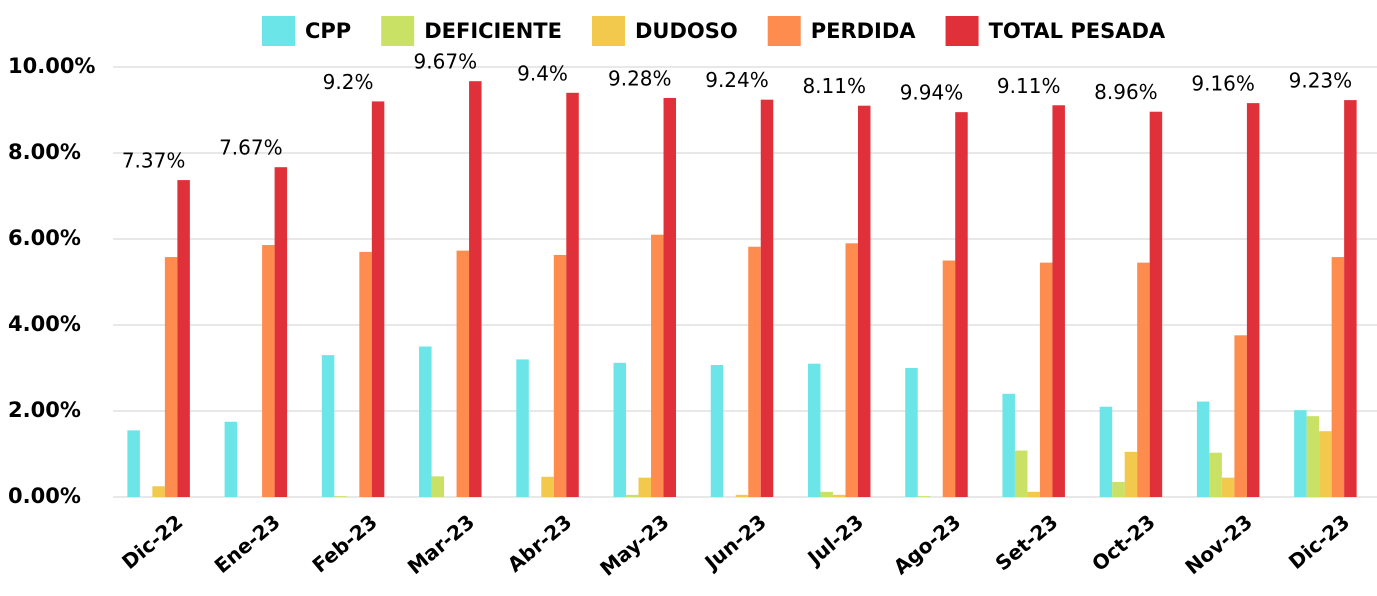 The width and height of the screenshot is (1377, 596). I want to click on legend-label: TOTAL PESADA, so click(1077, 31).